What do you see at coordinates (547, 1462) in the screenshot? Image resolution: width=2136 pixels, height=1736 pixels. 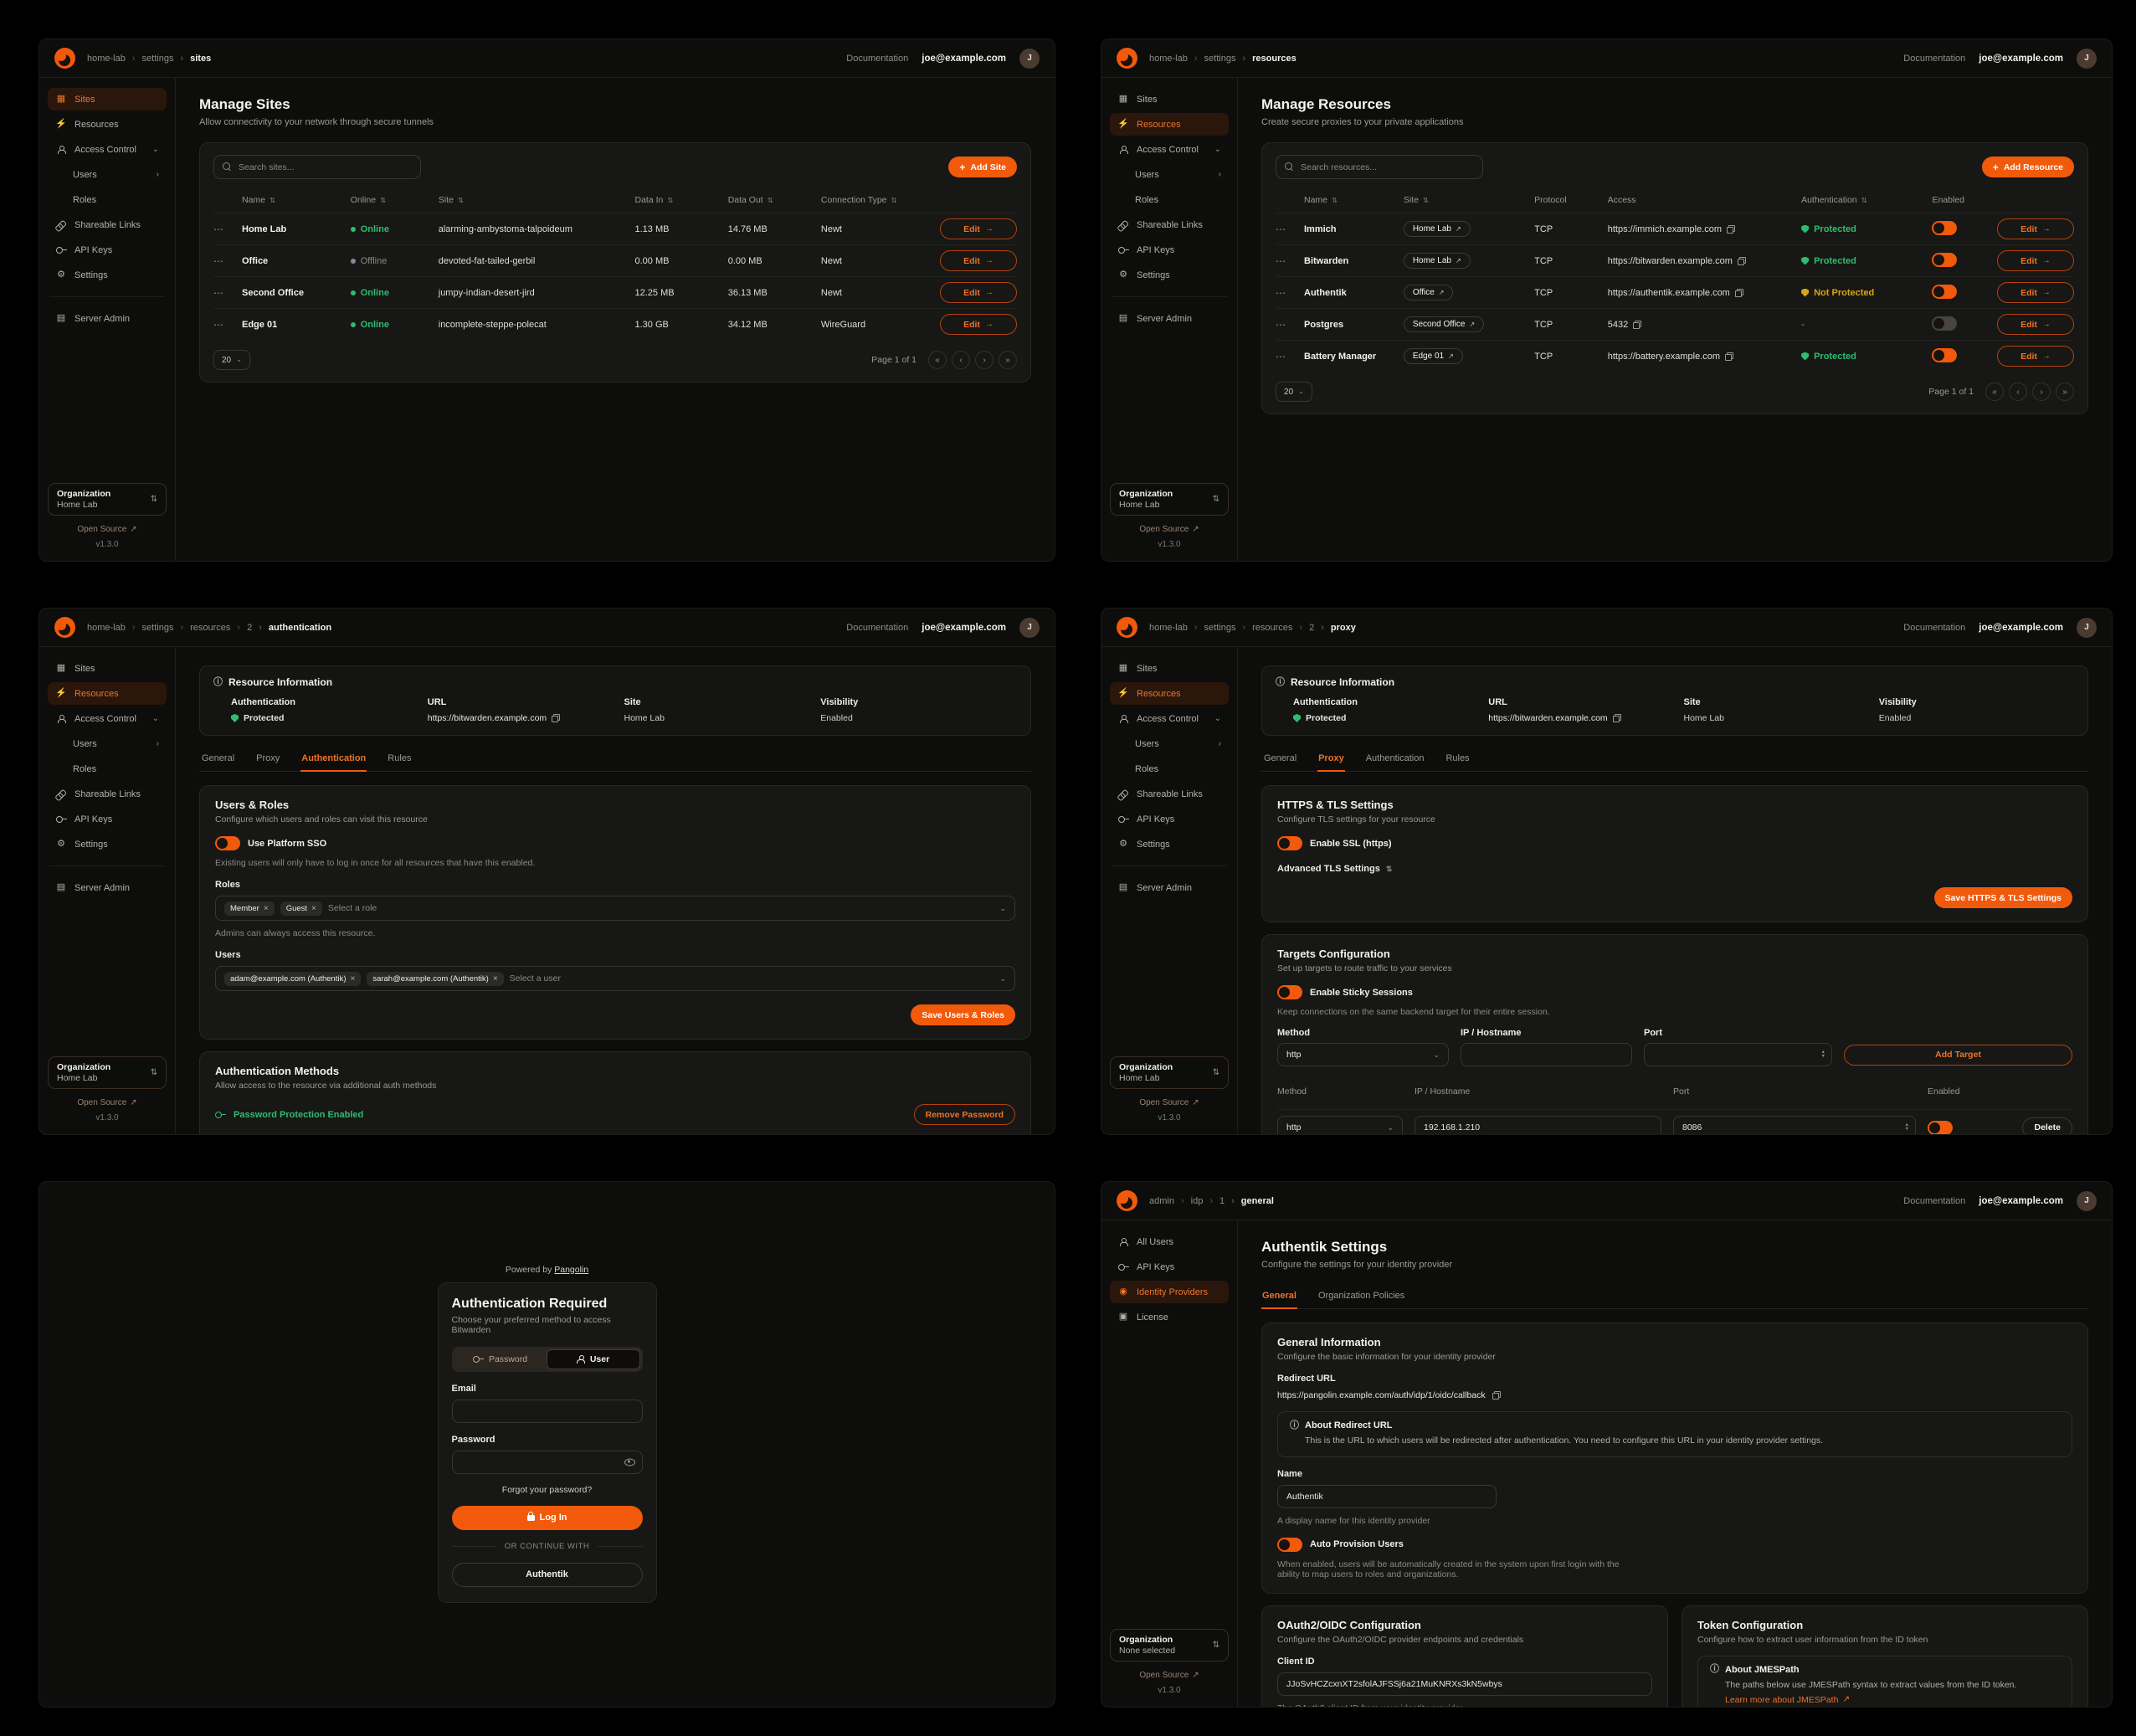 I see `password-input` at bounding box center [547, 1462].